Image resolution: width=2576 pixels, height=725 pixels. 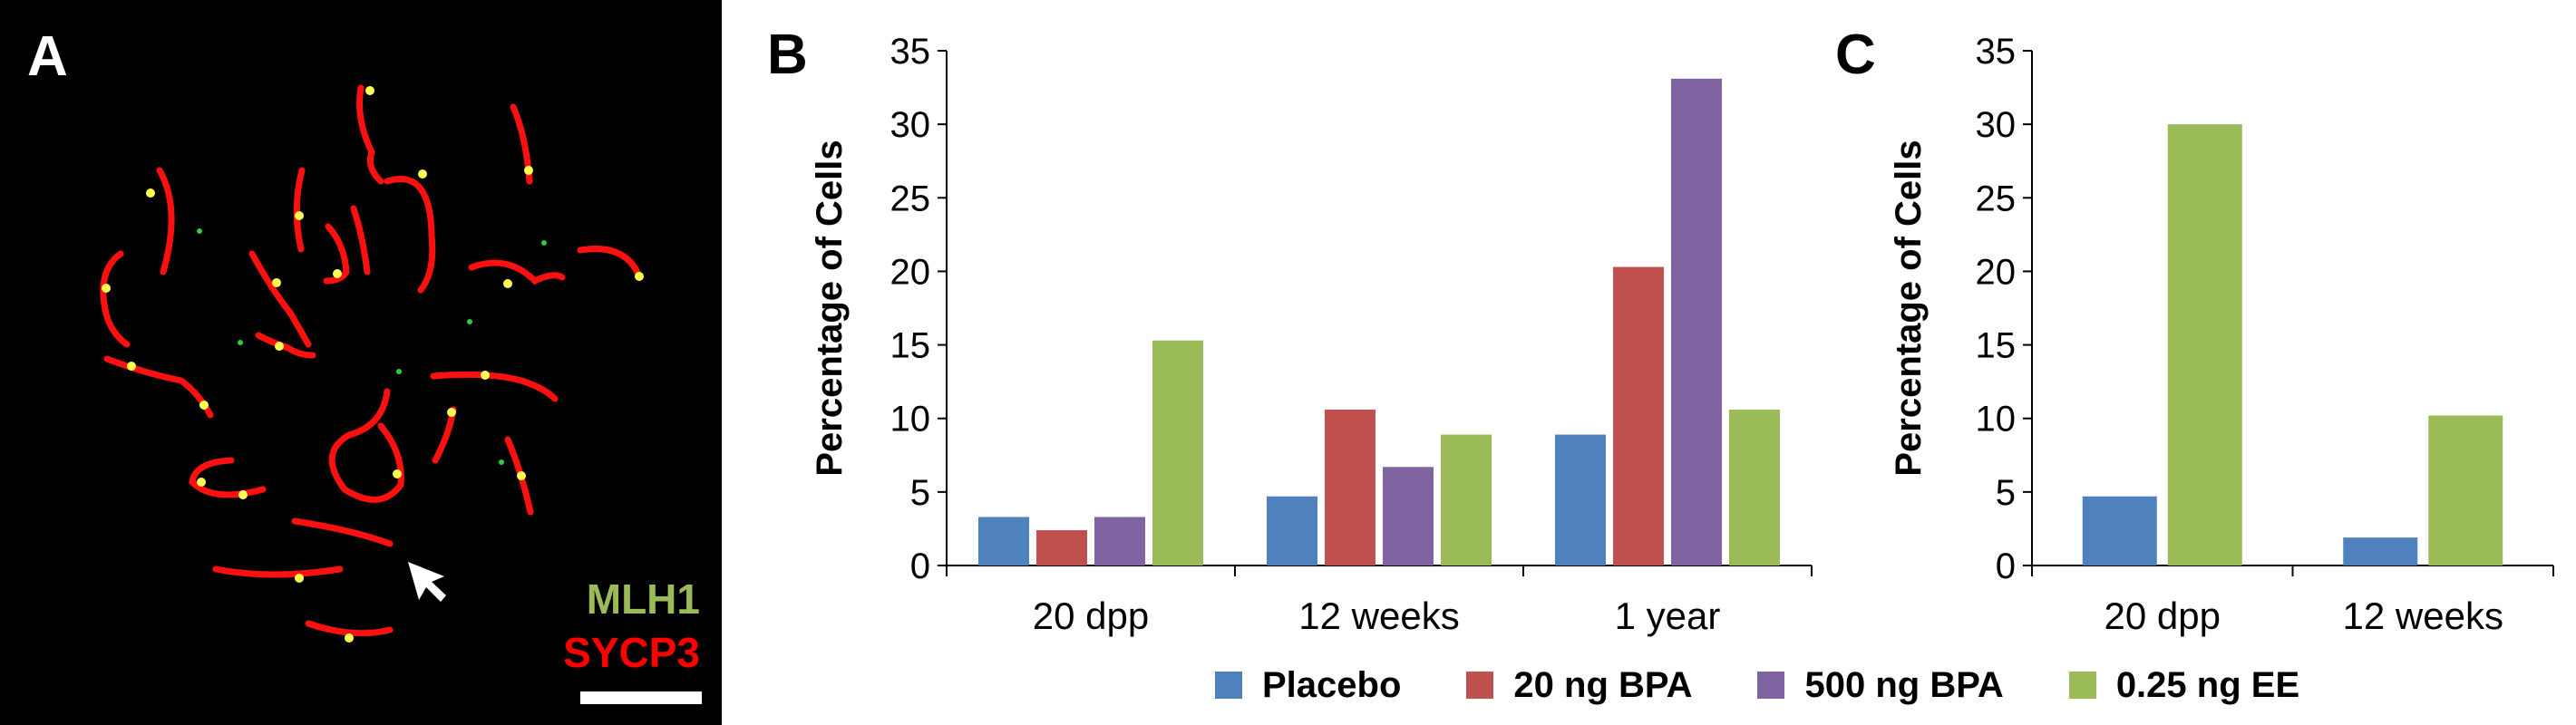 I want to click on panel-b-letter: B, so click(x=787, y=55).